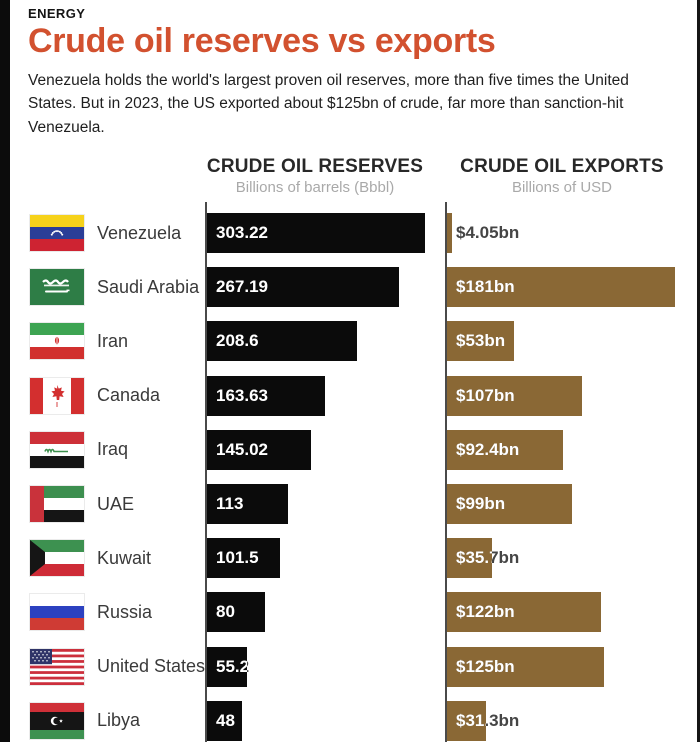 The width and height of the screenshot is (700, 748). Describe the element at coordinates (566, 287) in the screenshot. I see `exports-bar-cell: $181bn$181bn` at that location.